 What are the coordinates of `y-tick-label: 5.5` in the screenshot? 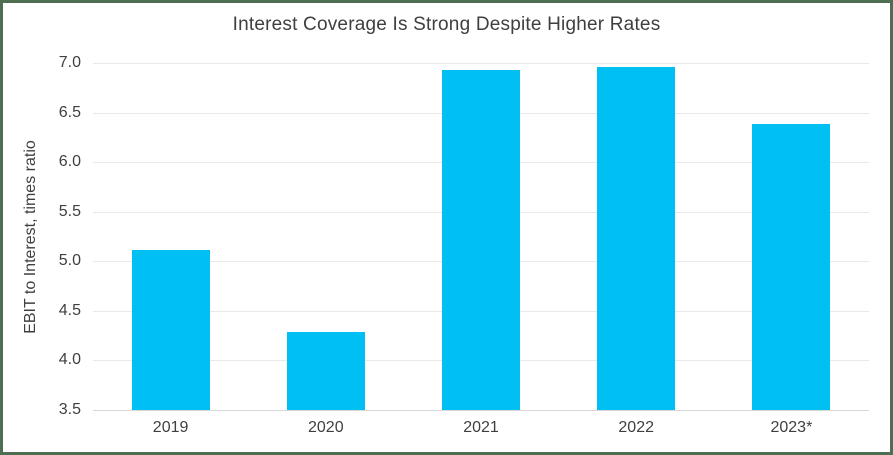 It's located at (69, 211).